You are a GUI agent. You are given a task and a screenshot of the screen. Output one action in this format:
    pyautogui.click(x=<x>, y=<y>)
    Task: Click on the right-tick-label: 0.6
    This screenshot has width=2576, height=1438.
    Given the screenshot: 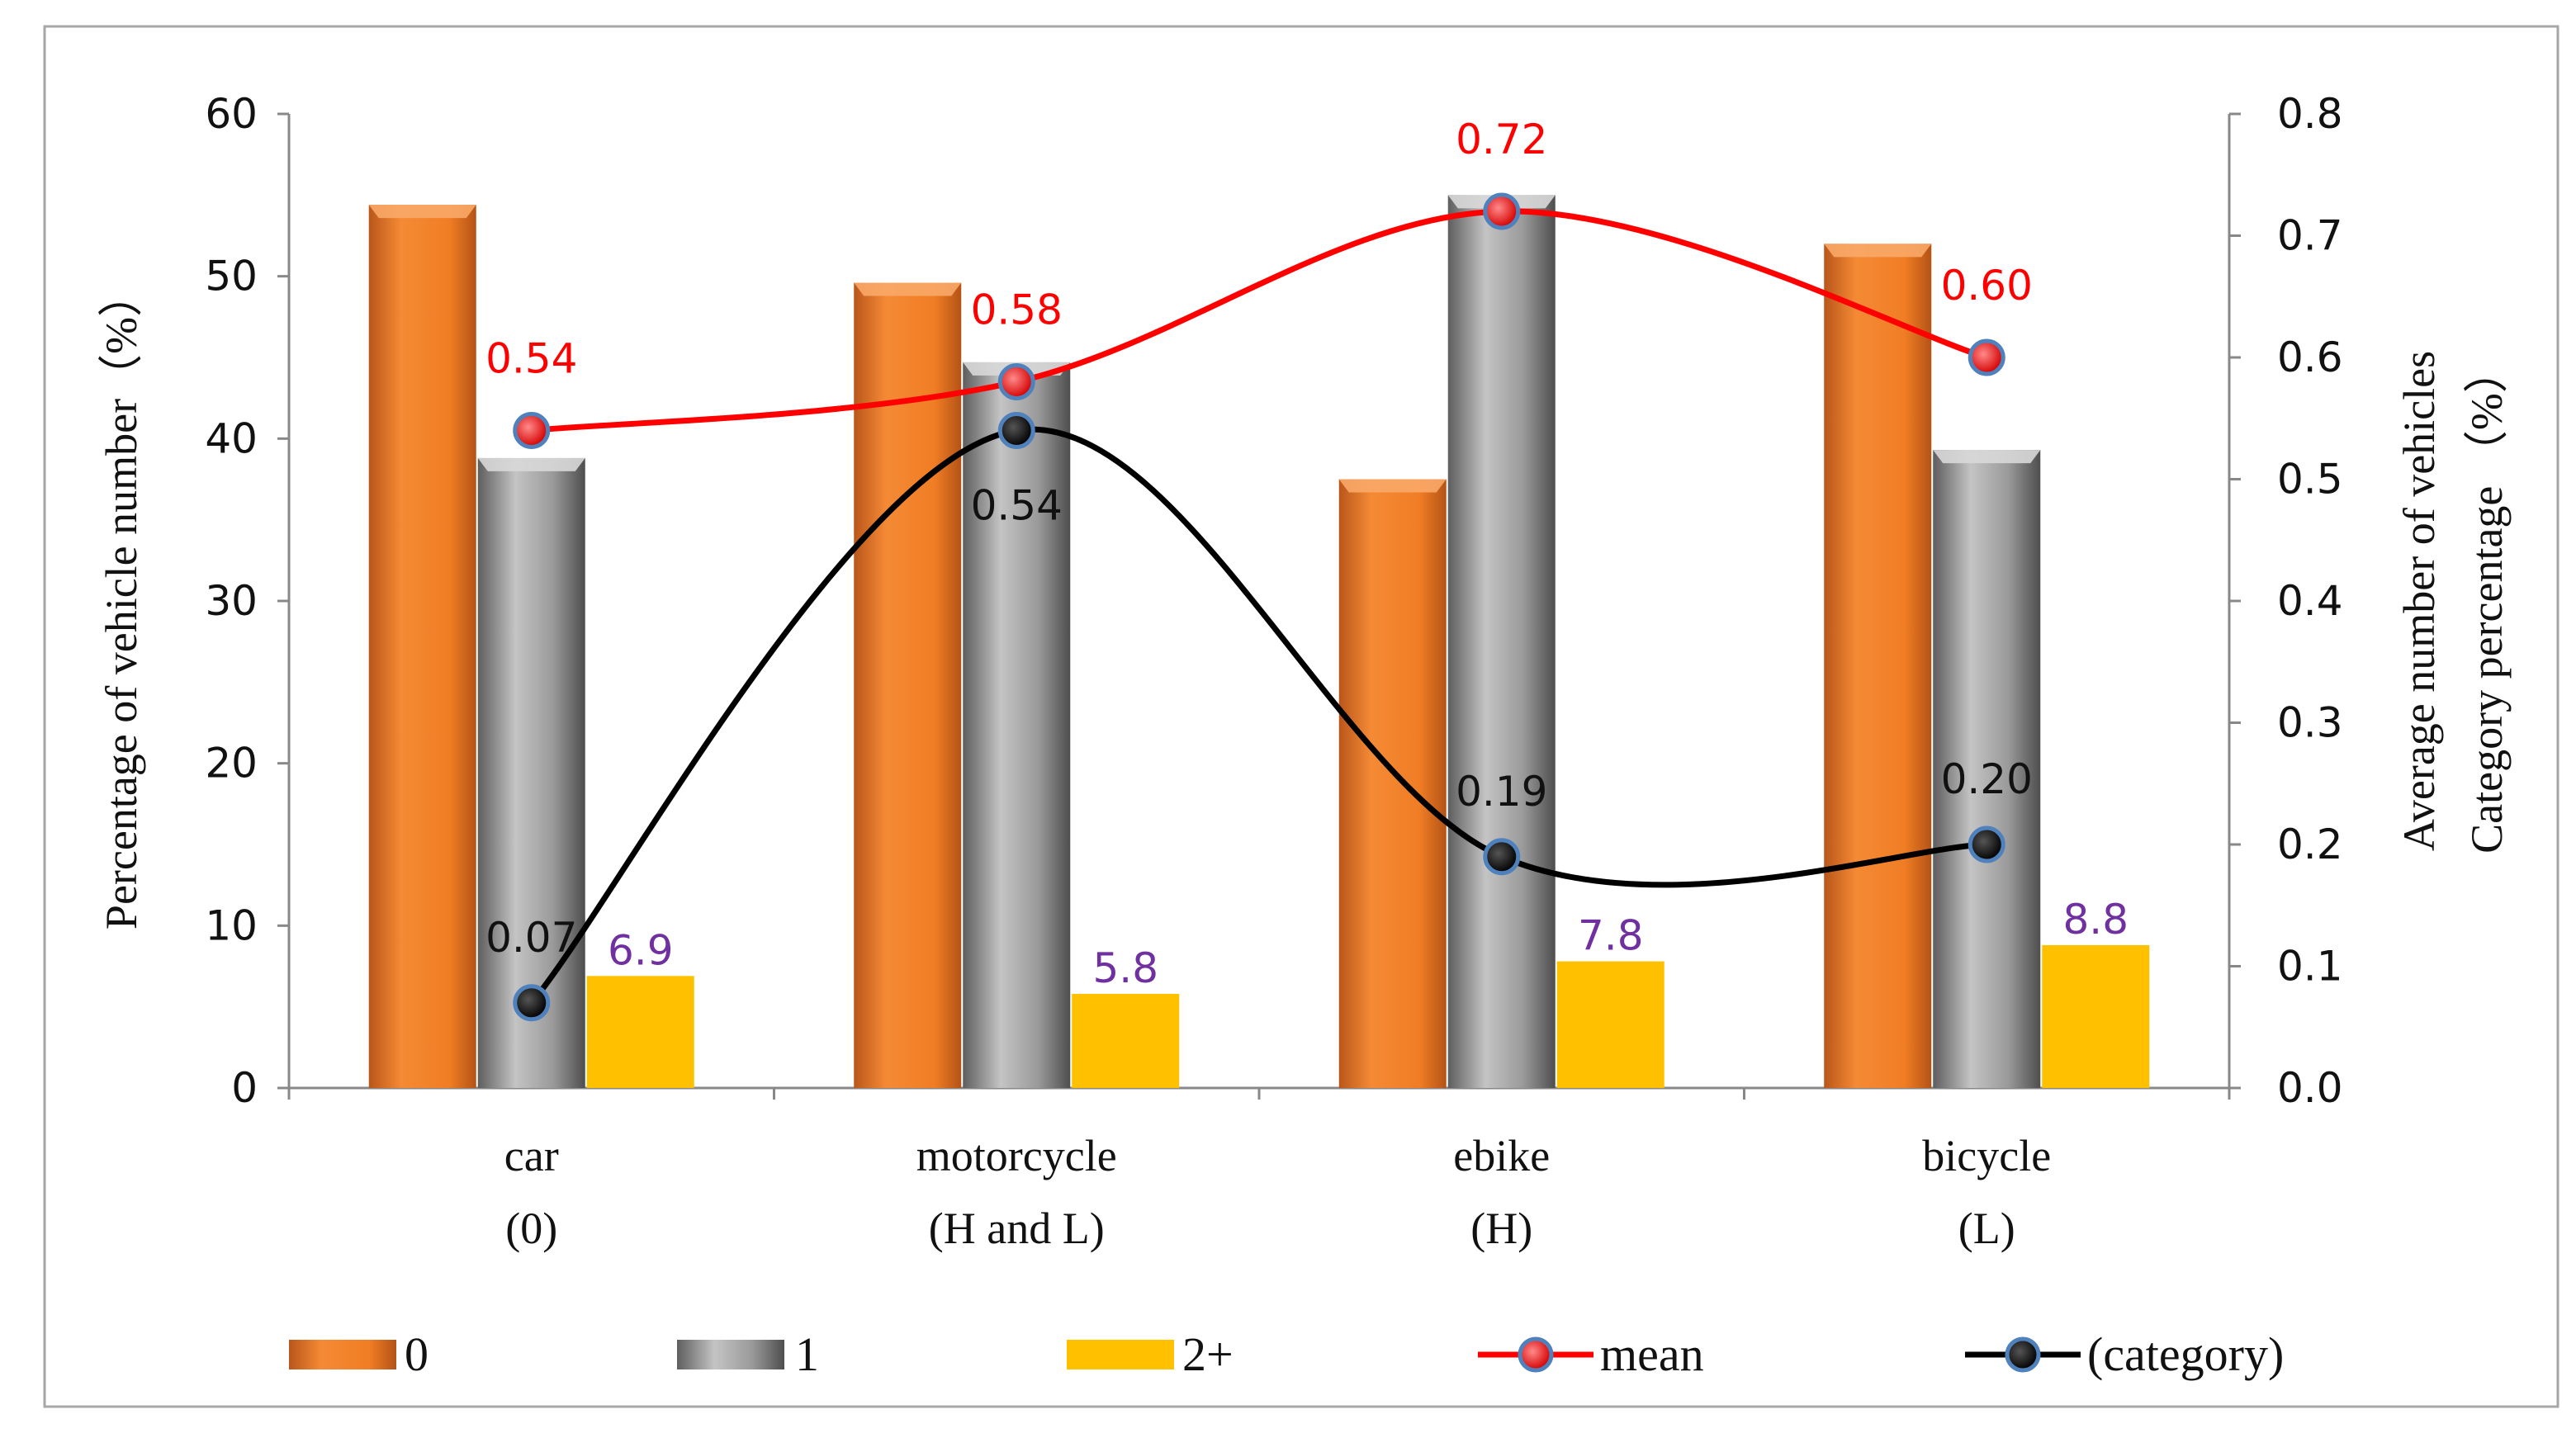 What is the action you would take?
    pyautogui.click(x=2310, y=357)
    